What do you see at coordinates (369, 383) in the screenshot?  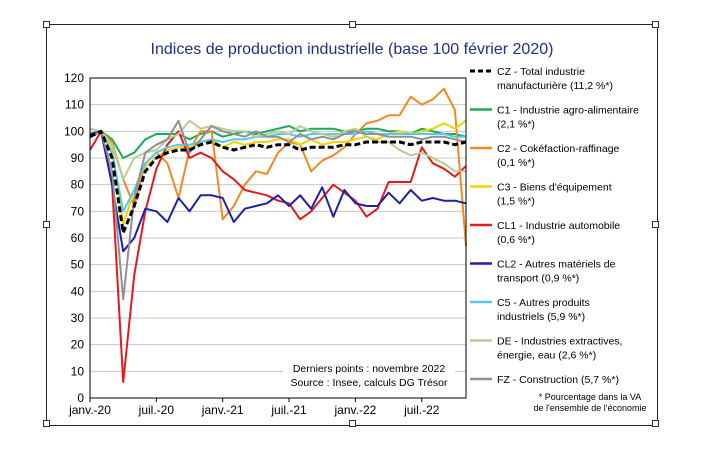 I see `annotation-source: Source : Insee, calculs DG Trésor` at bounding box center [369, 383].